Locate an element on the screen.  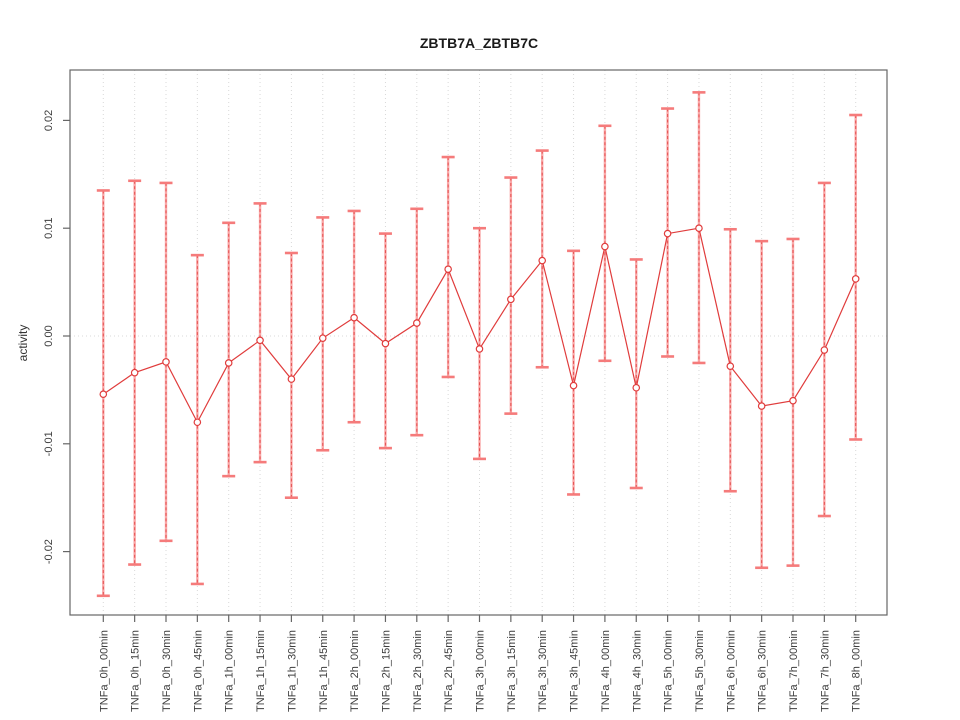
x-tick-label: TNFa_7h_30min is located at coordinates (825, 671).